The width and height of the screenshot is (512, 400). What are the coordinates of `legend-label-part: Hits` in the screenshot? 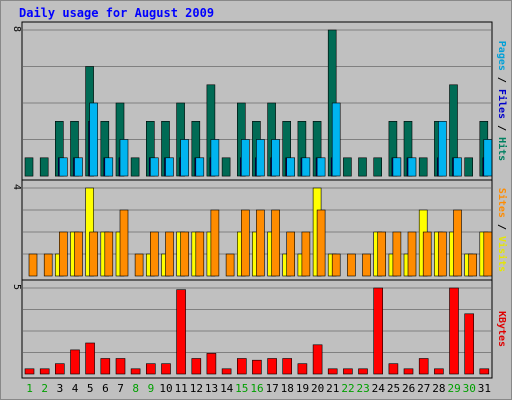 It's located at (502, 149).